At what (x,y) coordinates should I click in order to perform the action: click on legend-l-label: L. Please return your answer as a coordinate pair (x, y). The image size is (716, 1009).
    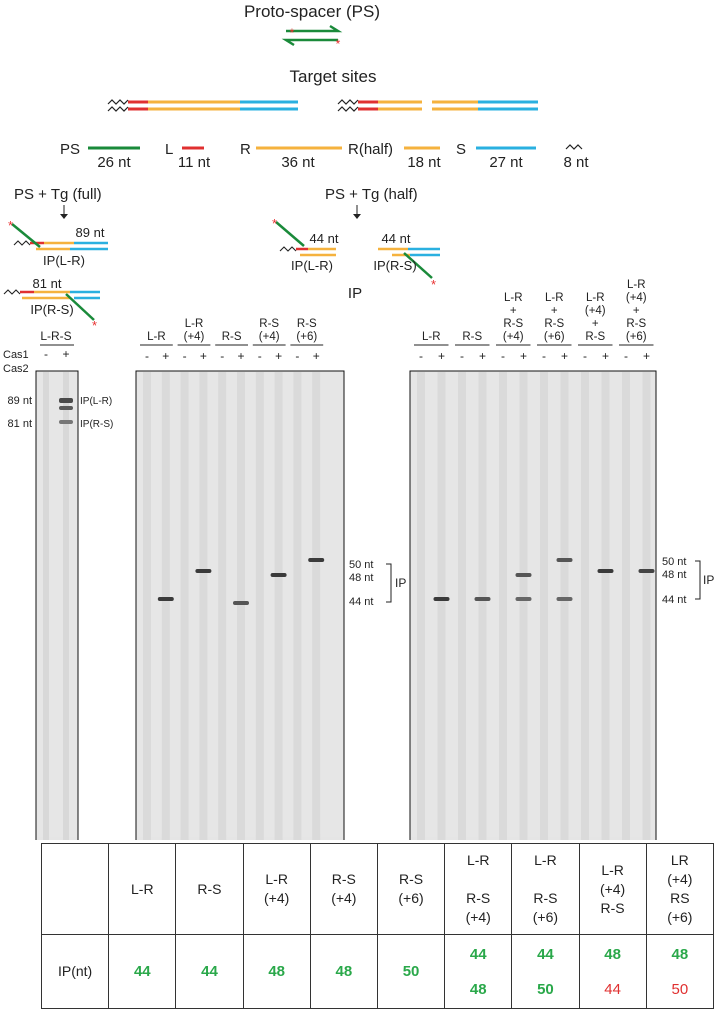
    Looking at the image, I should click on (169, 149).